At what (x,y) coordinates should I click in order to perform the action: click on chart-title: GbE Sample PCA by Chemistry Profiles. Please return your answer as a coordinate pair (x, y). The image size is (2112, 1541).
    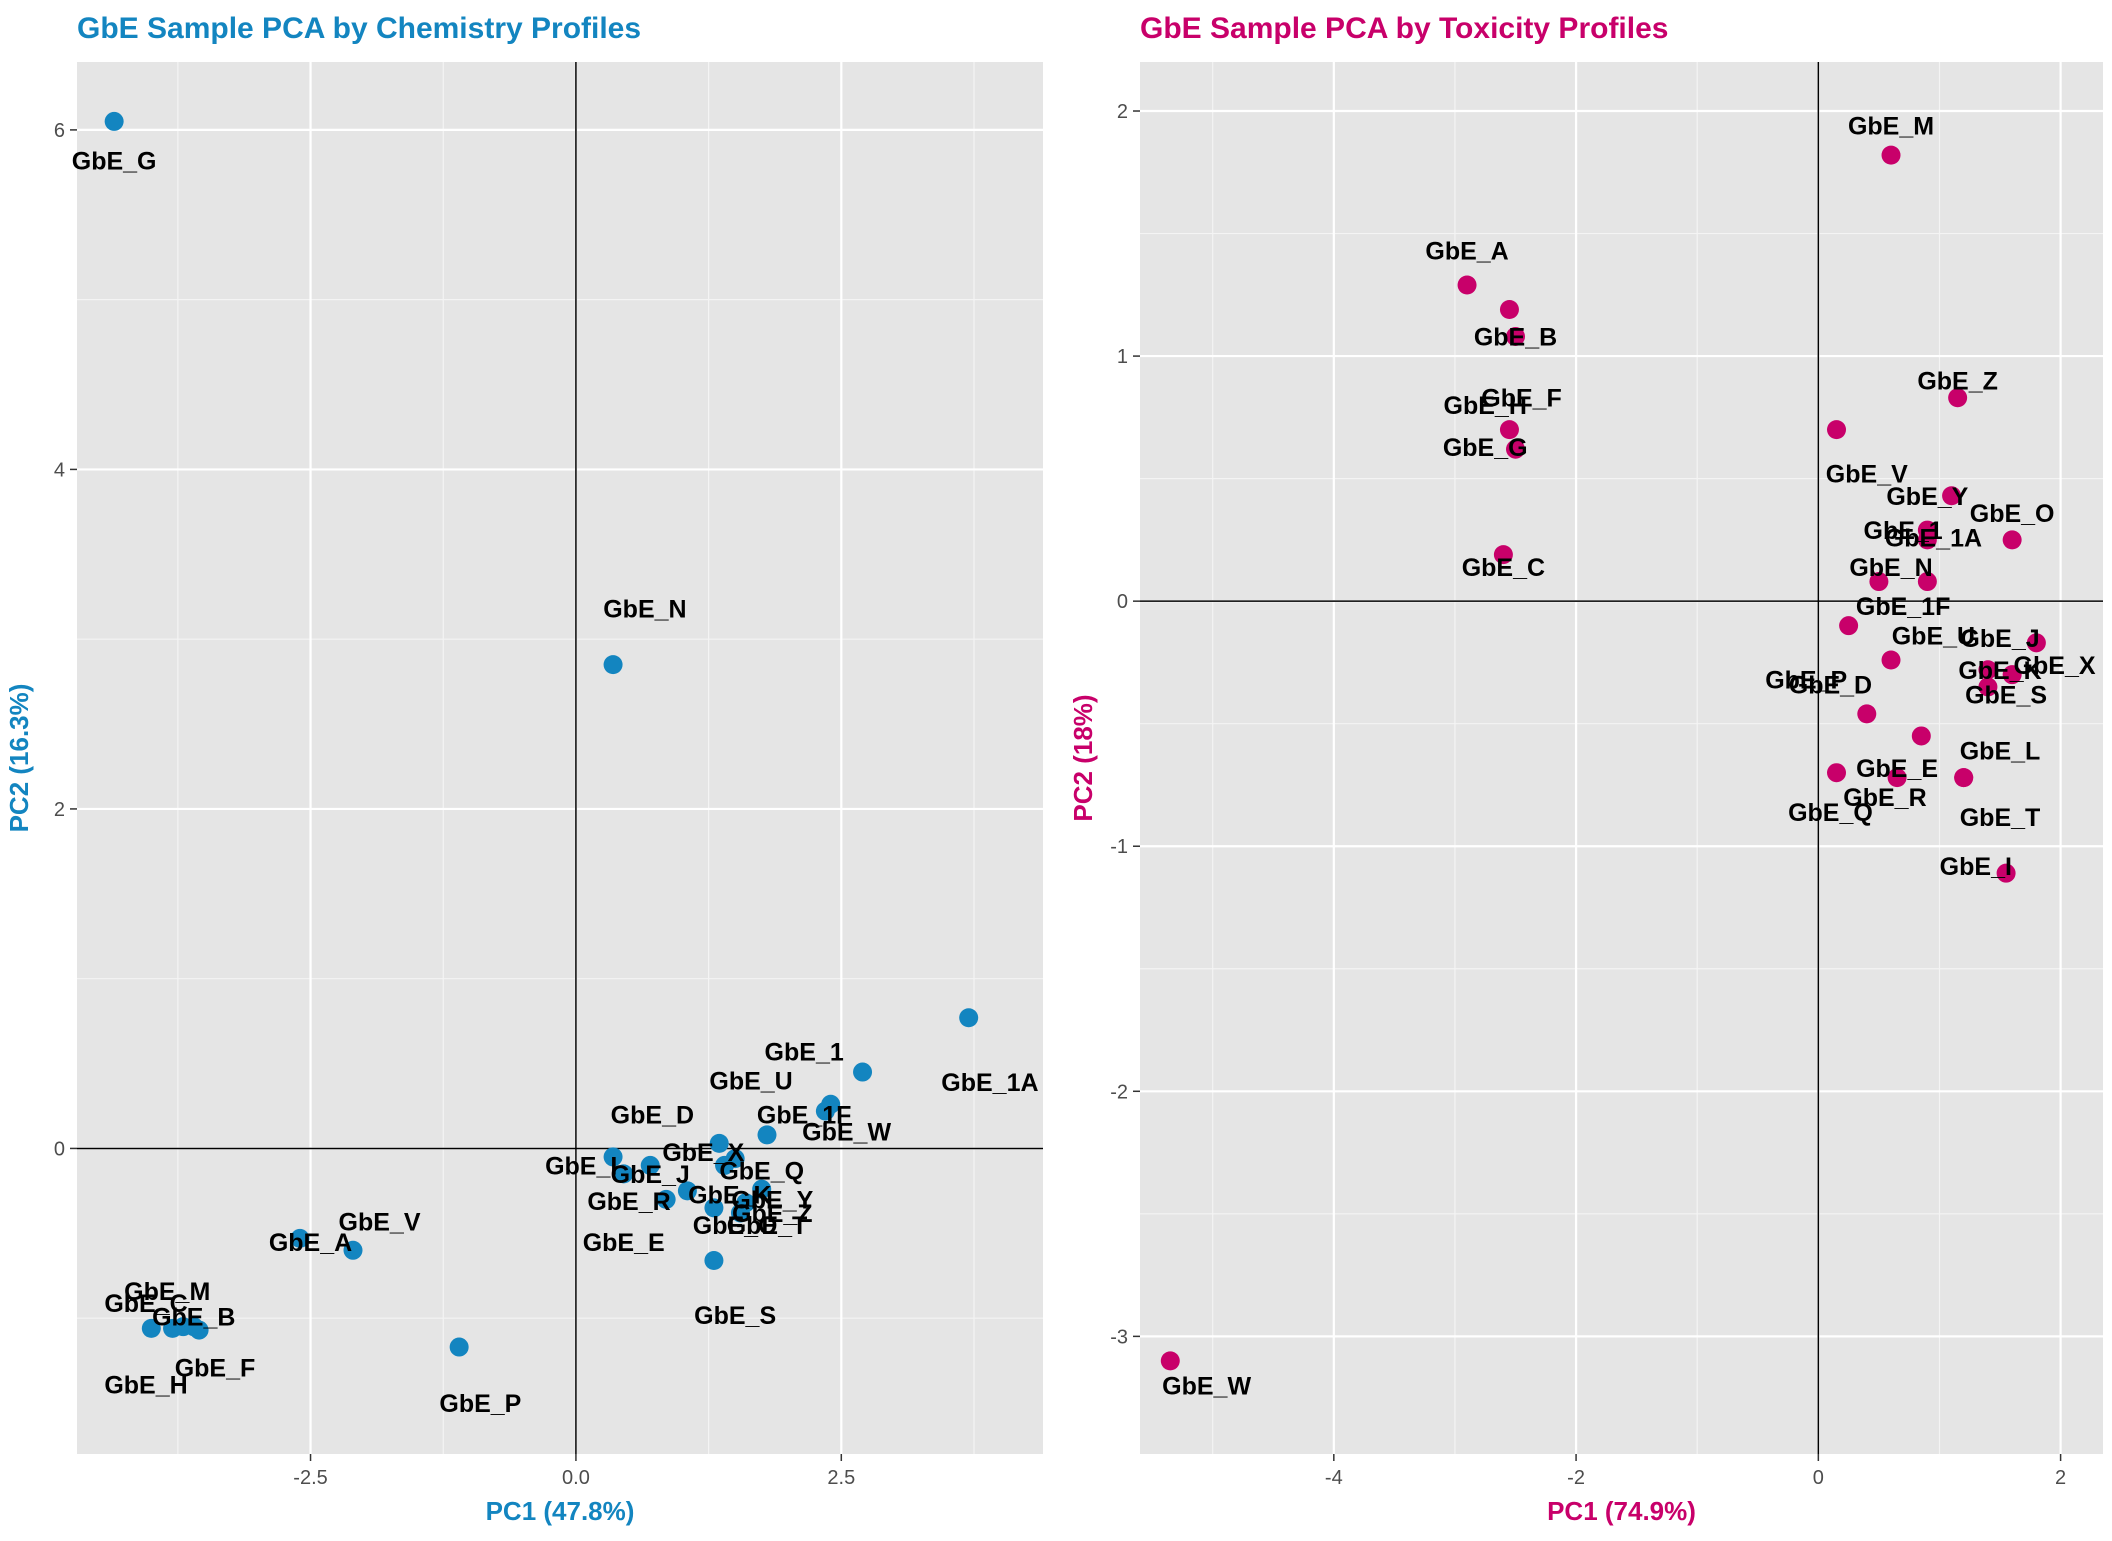
    Looking at the image, I should click on (359, 28).